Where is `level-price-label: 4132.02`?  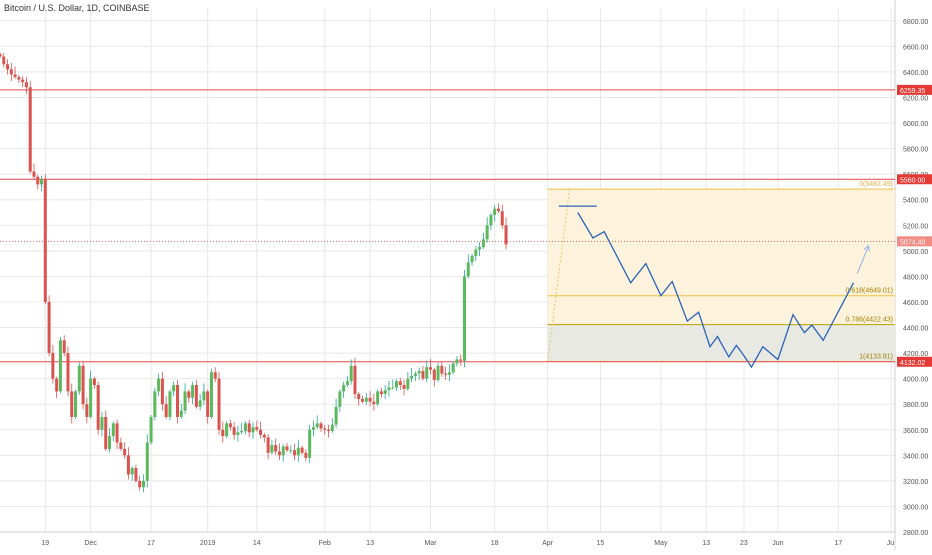
level-price-label: 4132.02 is located at coordinates (912, 363).